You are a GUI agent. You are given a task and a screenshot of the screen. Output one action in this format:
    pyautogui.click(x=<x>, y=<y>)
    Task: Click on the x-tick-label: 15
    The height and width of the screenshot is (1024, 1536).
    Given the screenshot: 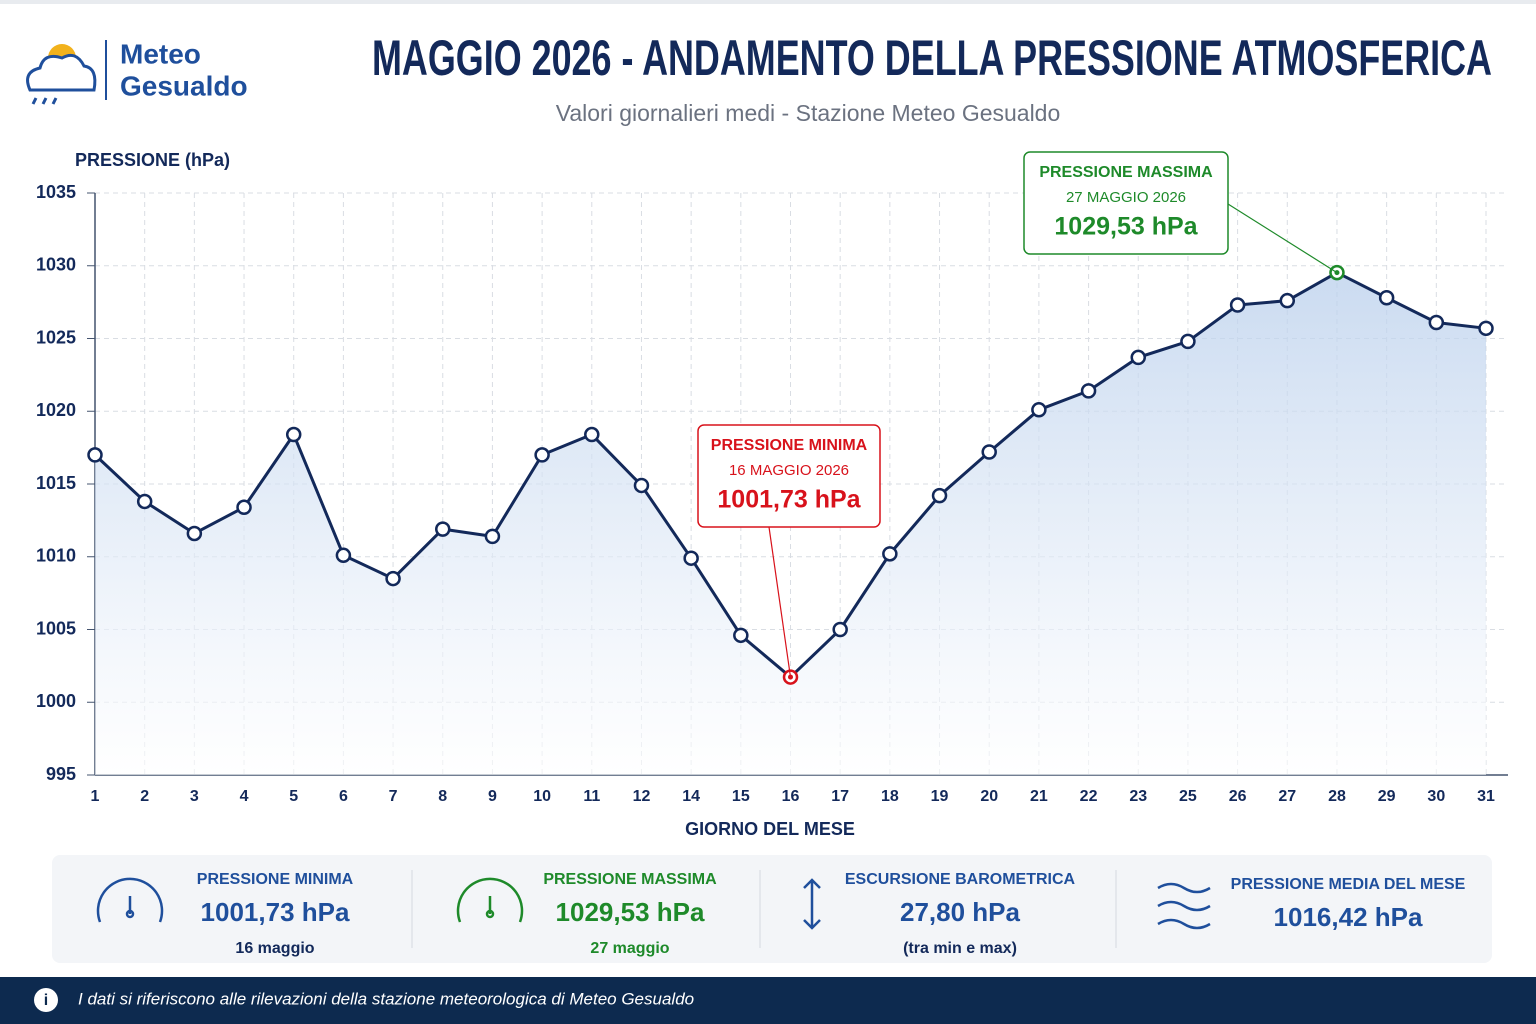 What is the action you would take?
    pyautogui.click(x=741, y=796)
    